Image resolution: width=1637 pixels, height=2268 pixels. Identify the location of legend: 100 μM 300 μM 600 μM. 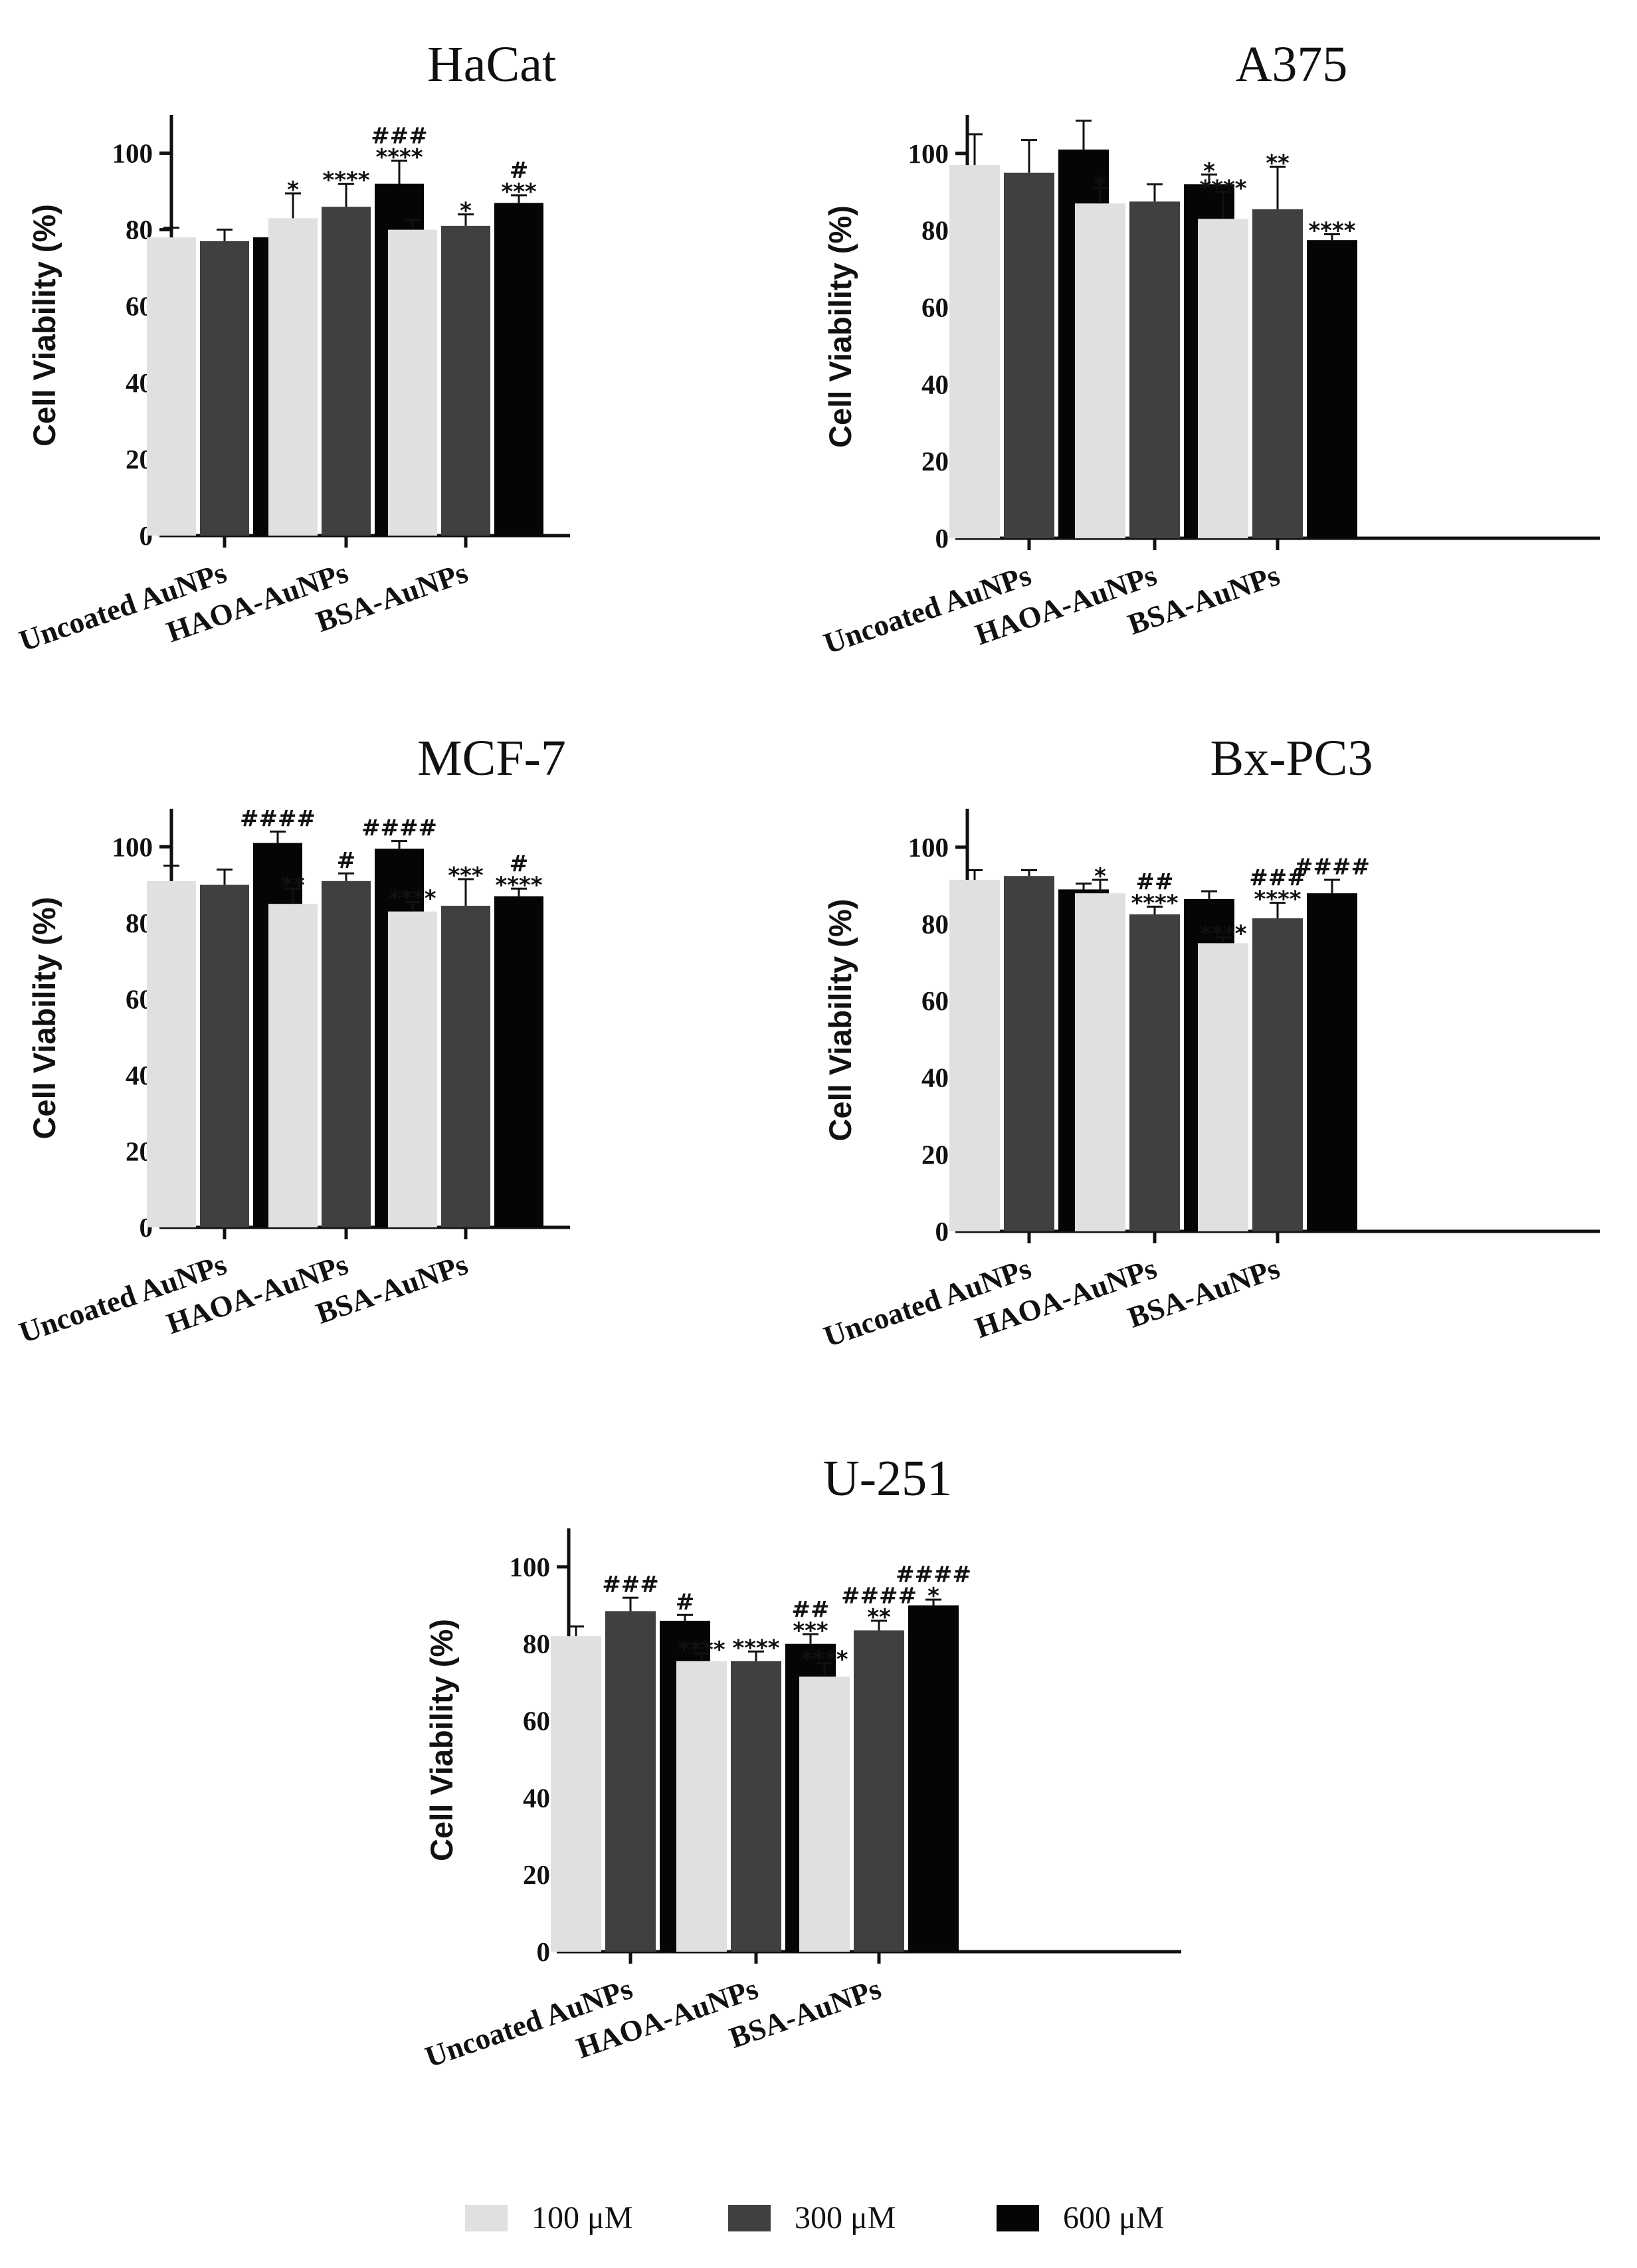
(814, 2217).